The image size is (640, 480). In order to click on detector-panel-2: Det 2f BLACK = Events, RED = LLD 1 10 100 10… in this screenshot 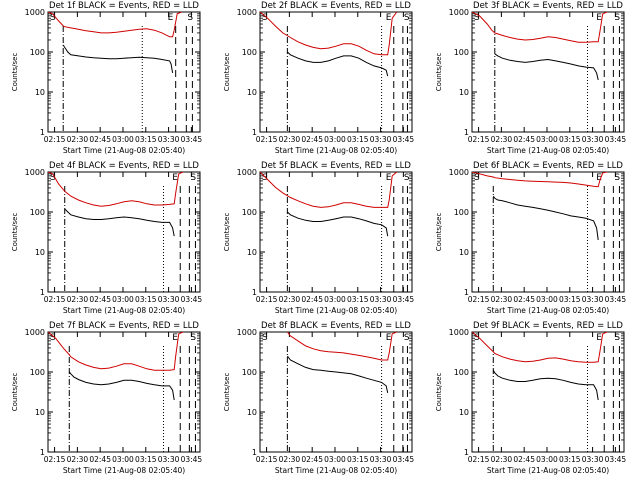, I will do `click(318, 78)`.